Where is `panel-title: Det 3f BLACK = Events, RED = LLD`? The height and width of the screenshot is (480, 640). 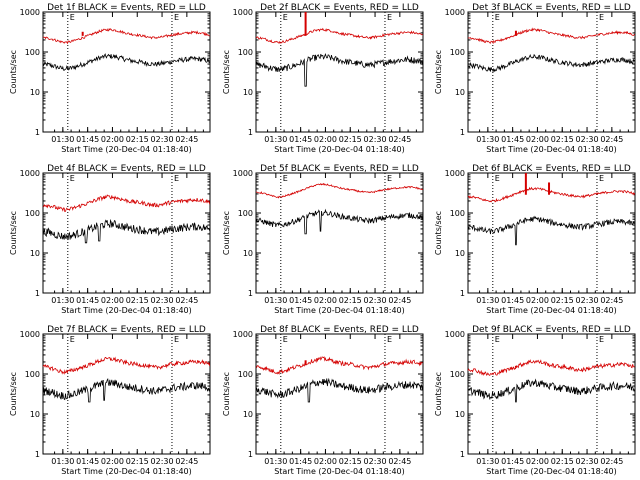 panel-title: Det 3f BLACK = Events, RED = LLD is located at coordinates (551, 8).